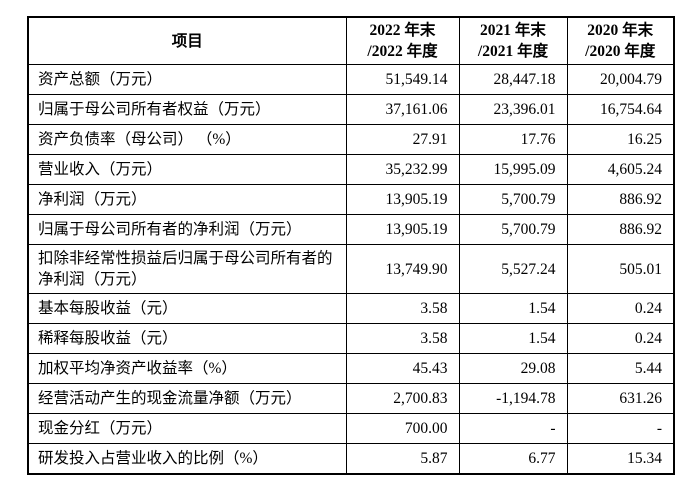 This screenshot has width=700, height=482. I want to click on table-row: 研发投入占营业收入的比例（%） 5.87 6.77 15.34, so click(351, 458).